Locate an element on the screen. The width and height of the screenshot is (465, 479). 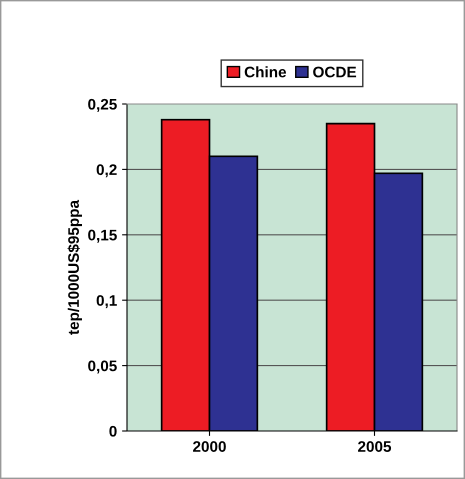
x-tick-label: 2005 is located at coordinates (375, 446).